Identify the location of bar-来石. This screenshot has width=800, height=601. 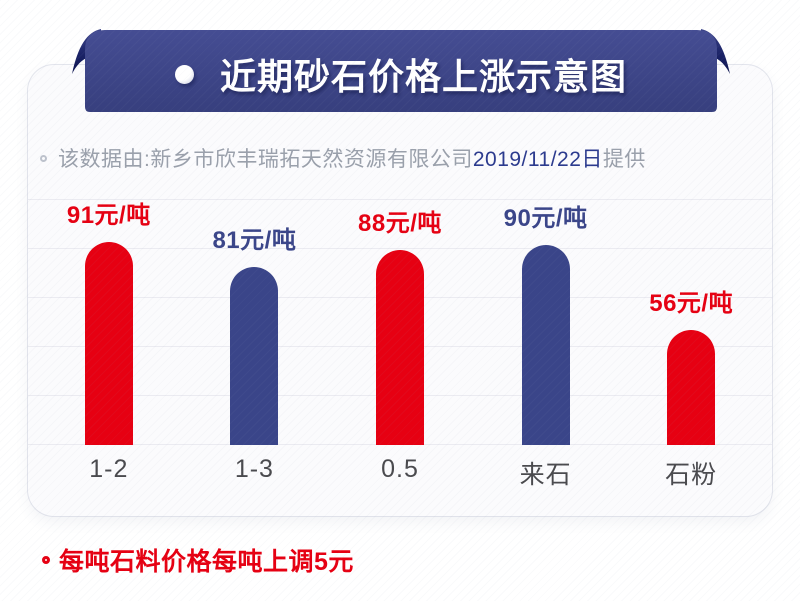
(545, 345).